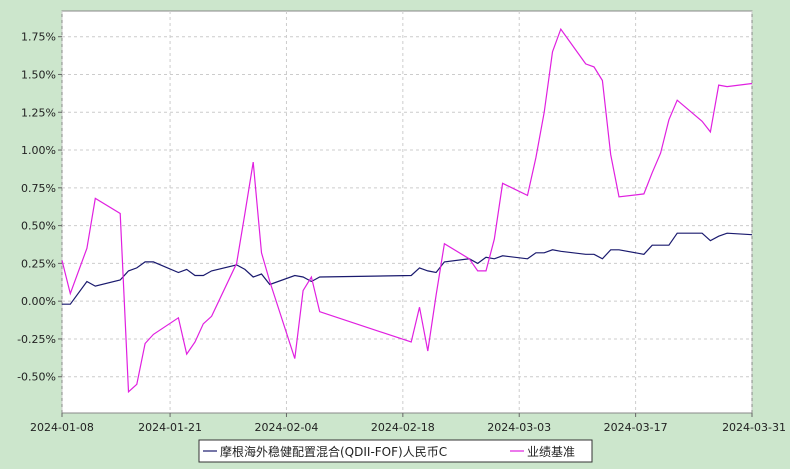 The width and height of the screenshot is (790, 469). Describe the element at coordinates (286, 427) in the screenshot. I see `x-tick-label: 2024-02-04` at that location.